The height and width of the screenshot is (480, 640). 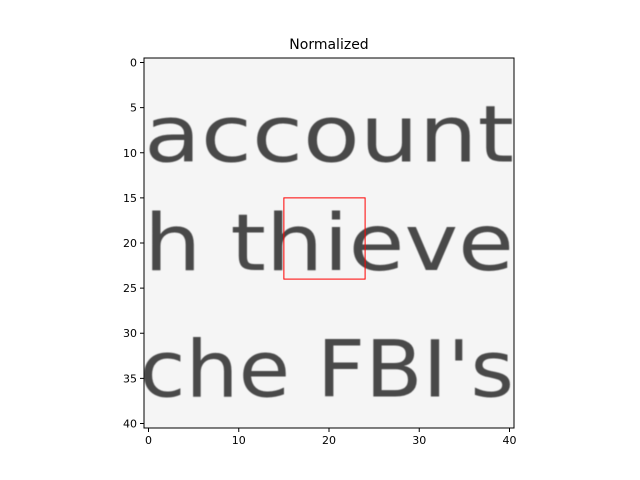 What do you see at coordinates (130, 423) in the screenshot?
I see `y-tick-label: 40` at bounding box center [130, 423].